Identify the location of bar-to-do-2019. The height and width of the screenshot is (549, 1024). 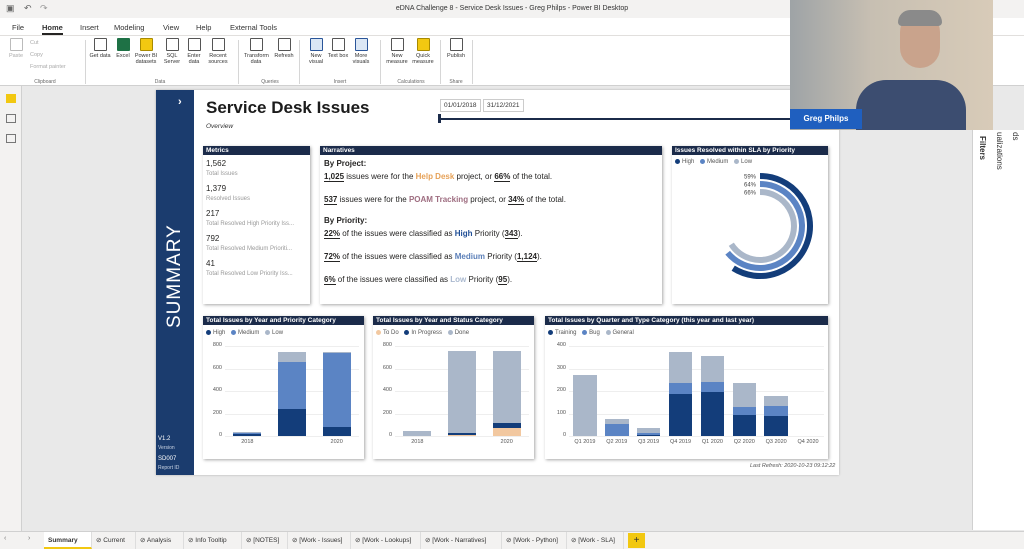
(462, 435).